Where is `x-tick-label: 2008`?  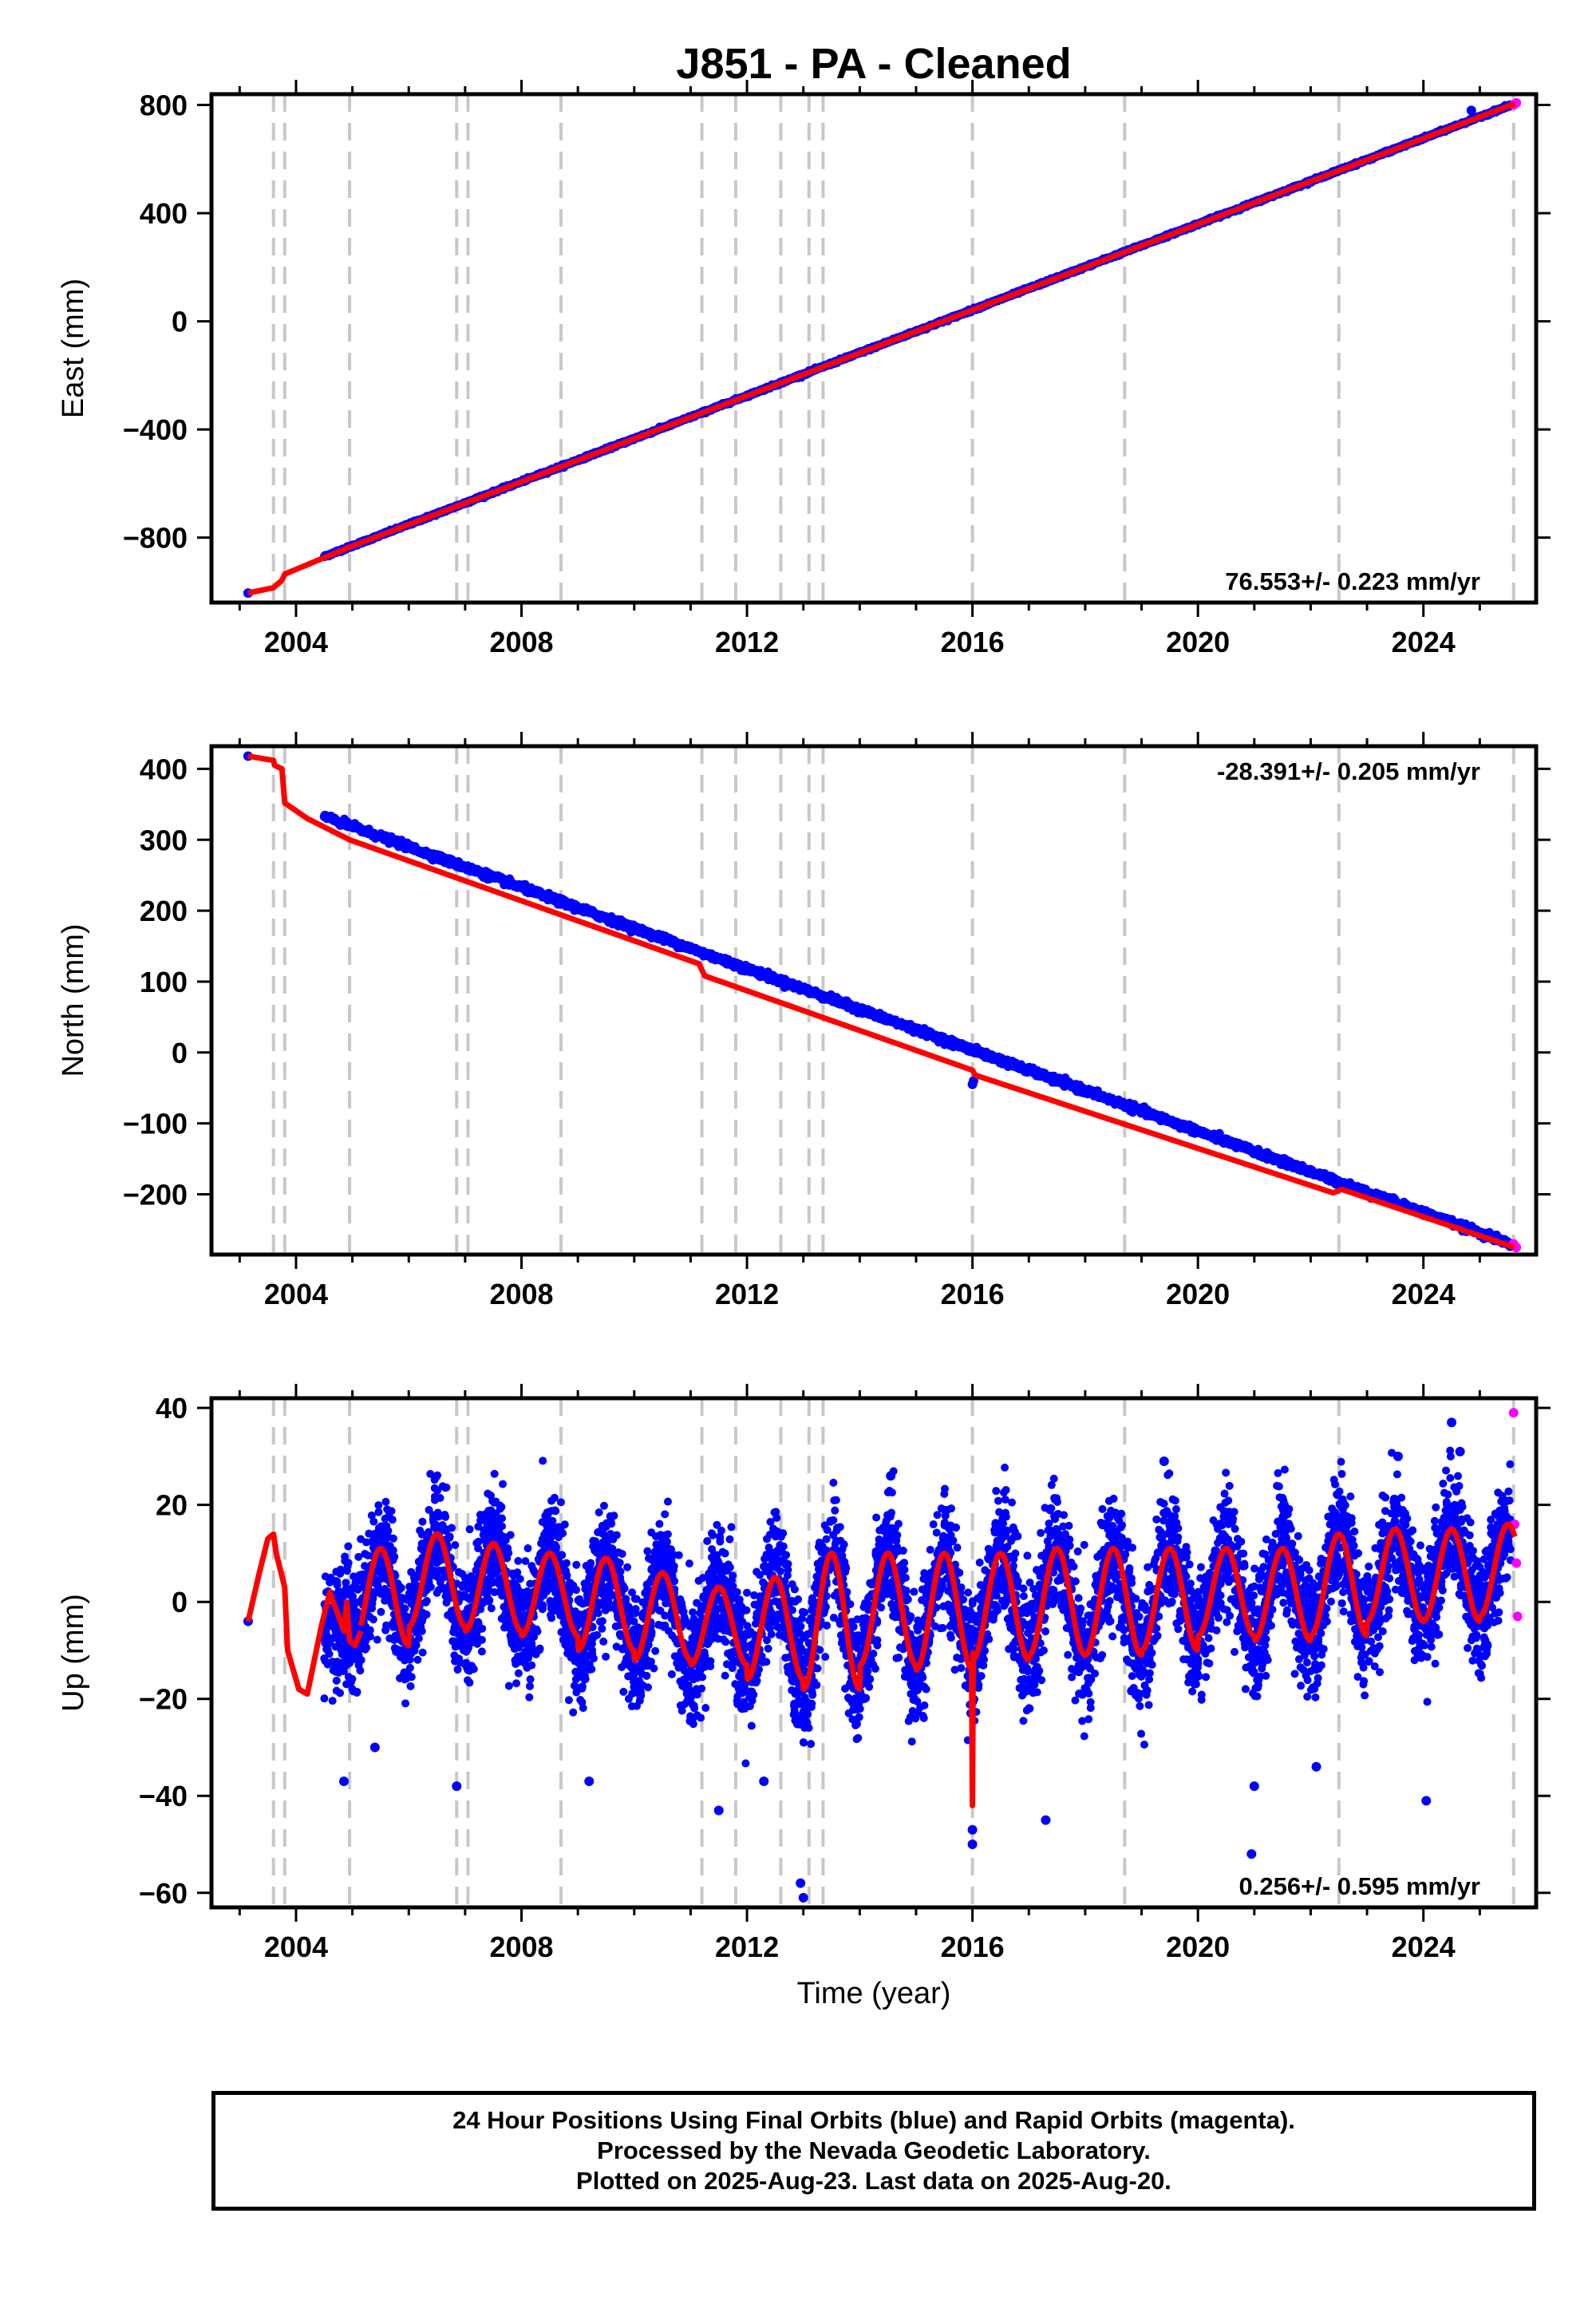
x-tick-label: 2008 is located at coordinates (521, 642).